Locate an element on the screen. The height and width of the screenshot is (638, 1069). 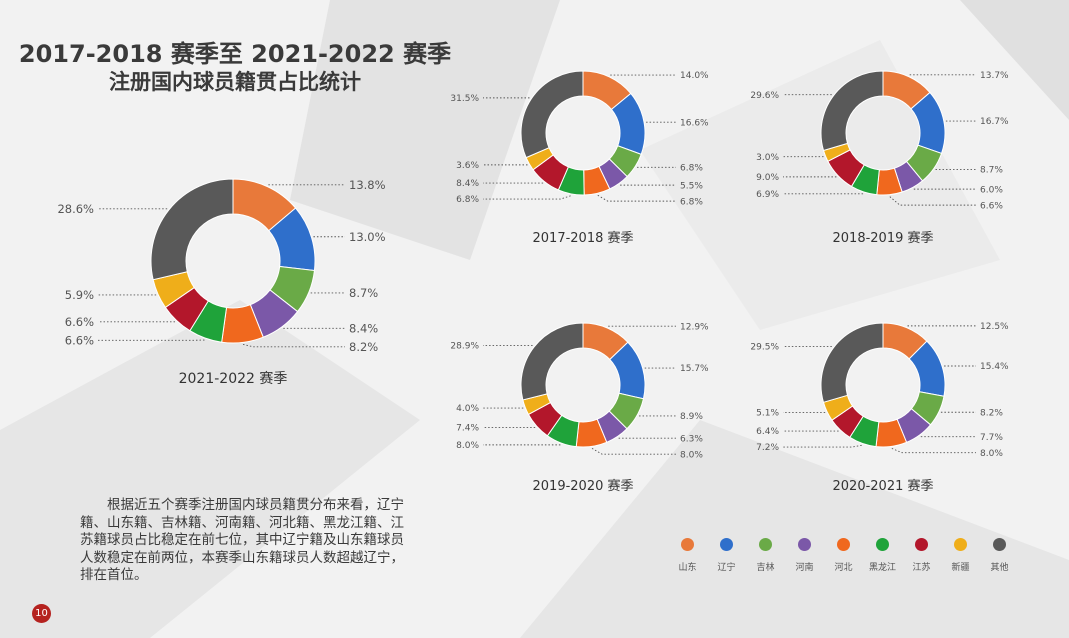
page-number-badge: 10 is located at coordinates (41, 613).